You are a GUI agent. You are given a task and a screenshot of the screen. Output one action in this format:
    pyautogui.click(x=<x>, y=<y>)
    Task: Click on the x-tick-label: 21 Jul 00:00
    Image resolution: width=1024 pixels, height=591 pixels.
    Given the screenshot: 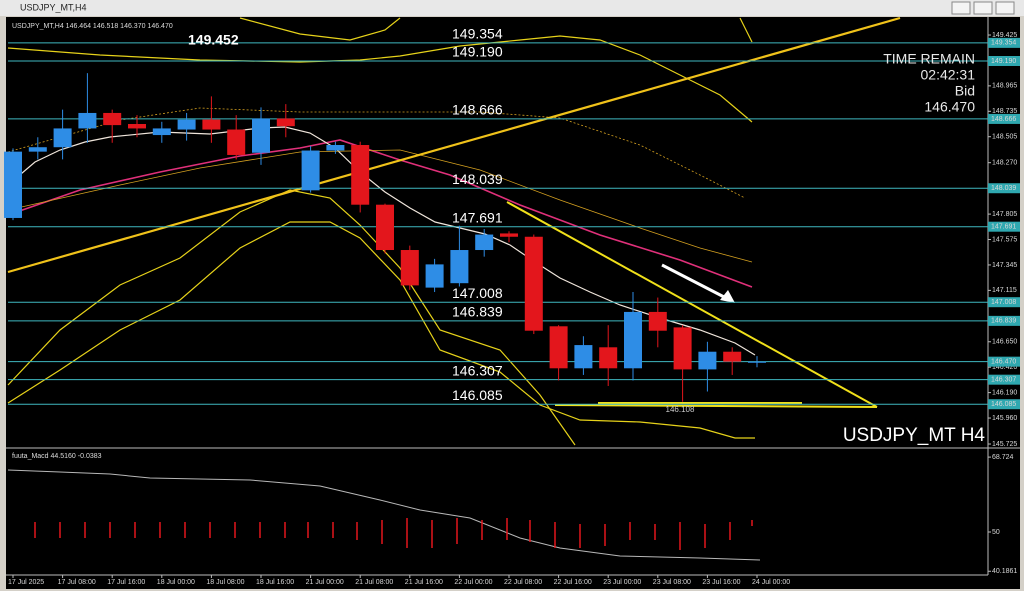 What is the action you would take?
    pyautogui.click(x=325, y=582)
    